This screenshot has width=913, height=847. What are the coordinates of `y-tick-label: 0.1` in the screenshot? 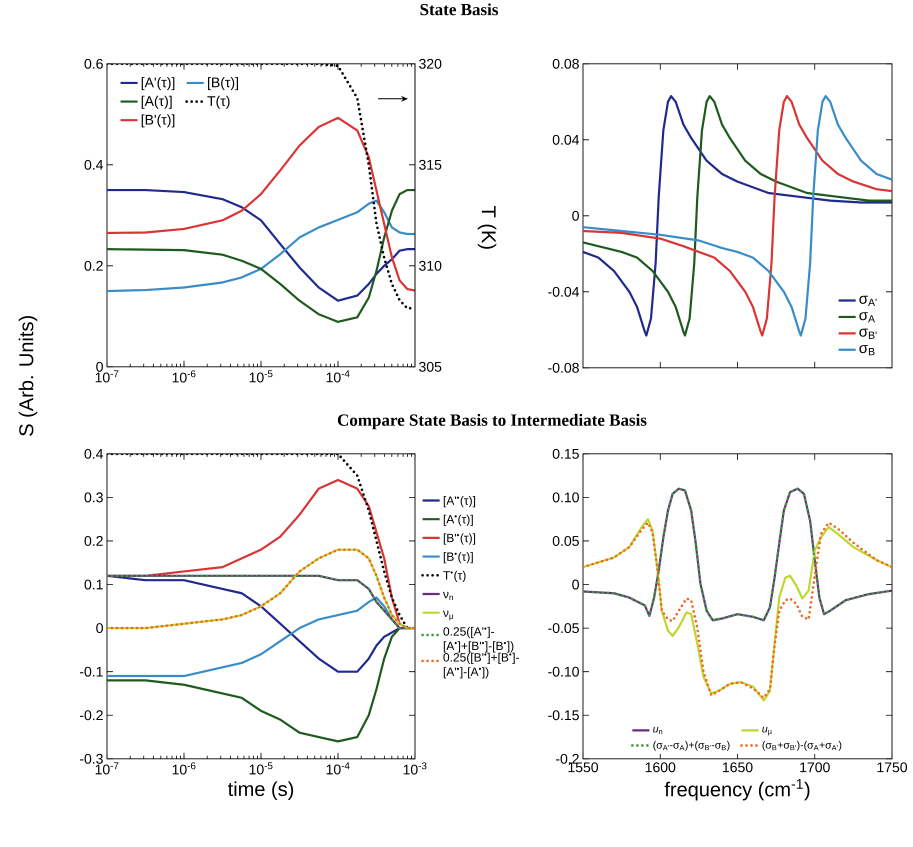 It's located at (93, 585).